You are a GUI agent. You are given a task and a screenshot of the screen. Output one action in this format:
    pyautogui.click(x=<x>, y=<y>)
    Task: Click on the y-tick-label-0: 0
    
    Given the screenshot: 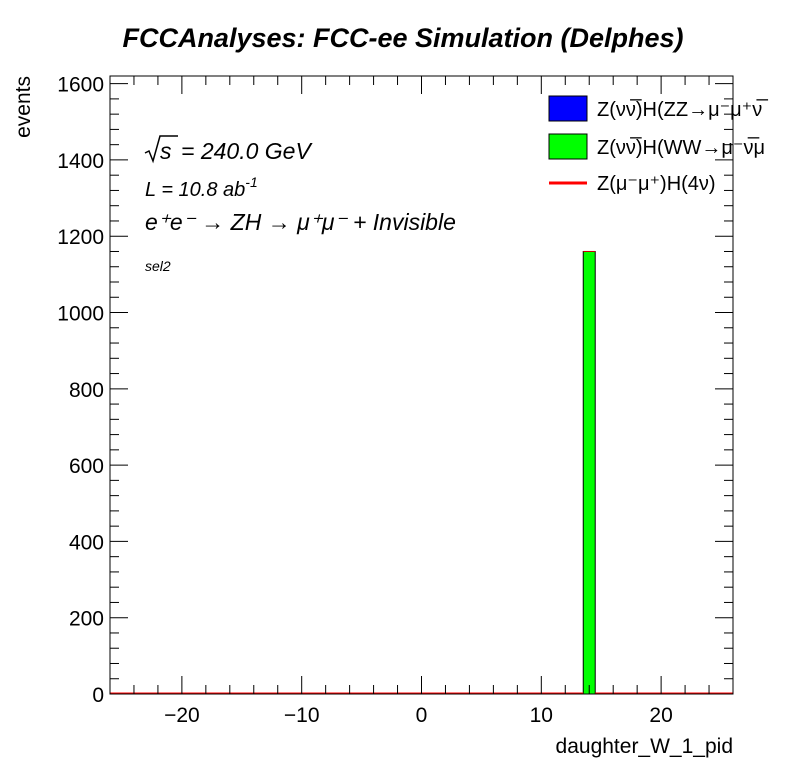 What is the action you would take?
    pyautogui.click(x=98, y=695)
    